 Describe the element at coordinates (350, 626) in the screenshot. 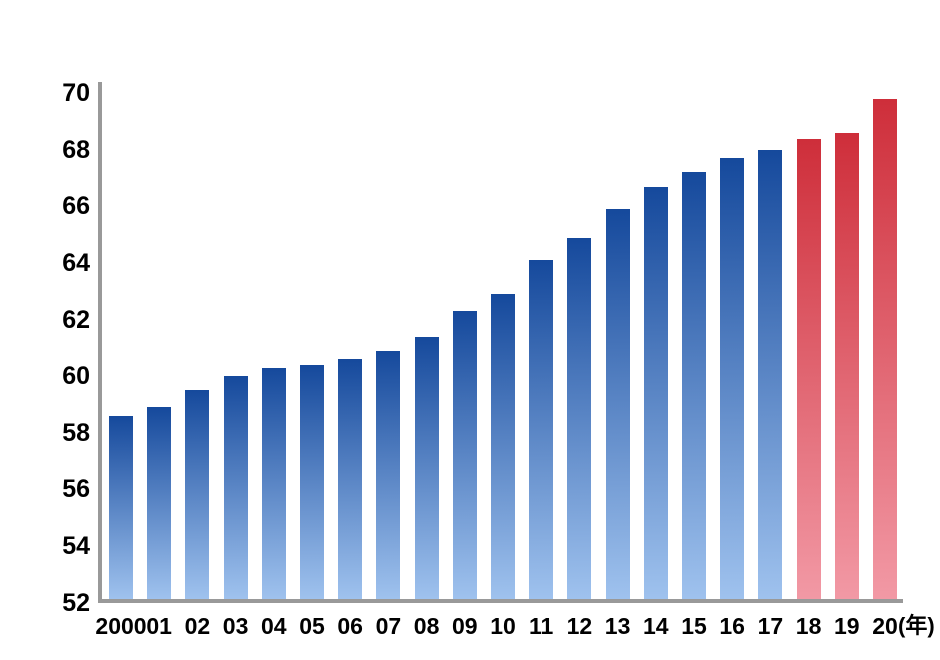

I see `x-tick-label-06: 06` at that location.